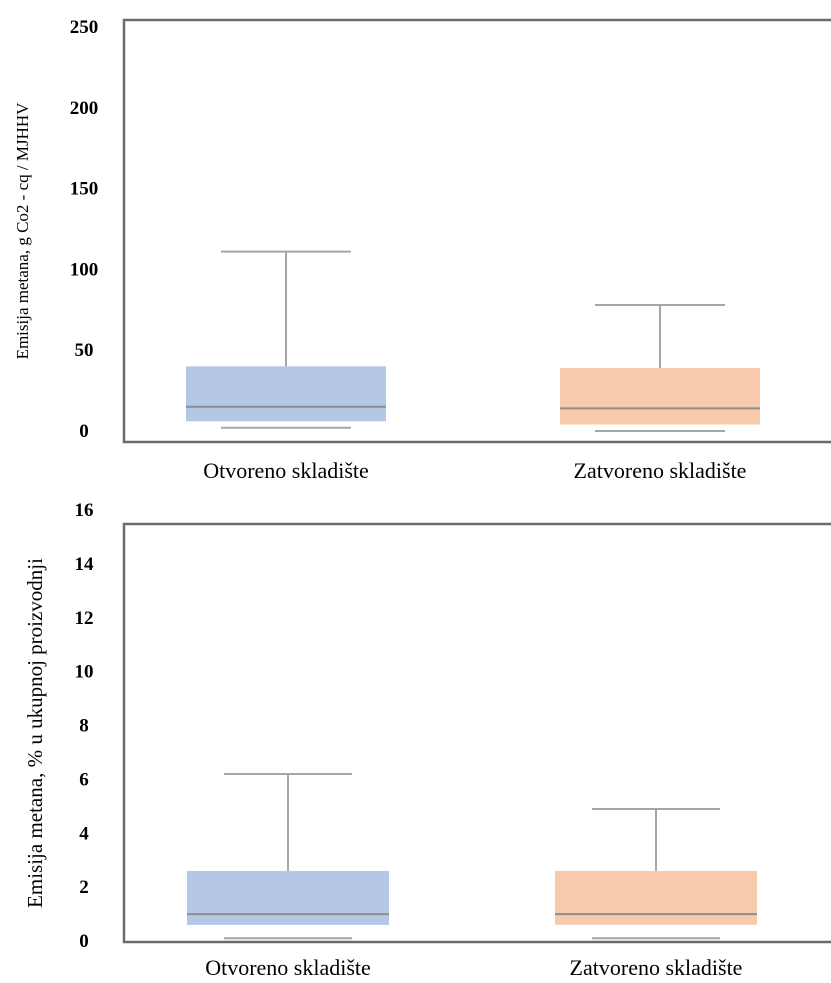  Describe the element at coordinates (656, 967) in the screenshot. I see `chart2-category-label: Zatvoreno skladište` at that location.